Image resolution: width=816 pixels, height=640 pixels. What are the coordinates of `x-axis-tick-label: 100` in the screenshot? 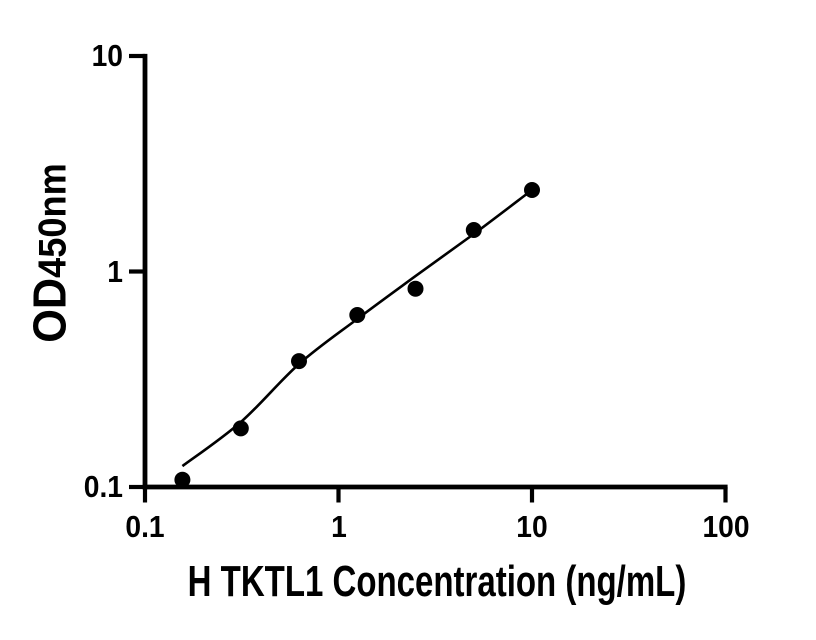 It's located at (725, 526).